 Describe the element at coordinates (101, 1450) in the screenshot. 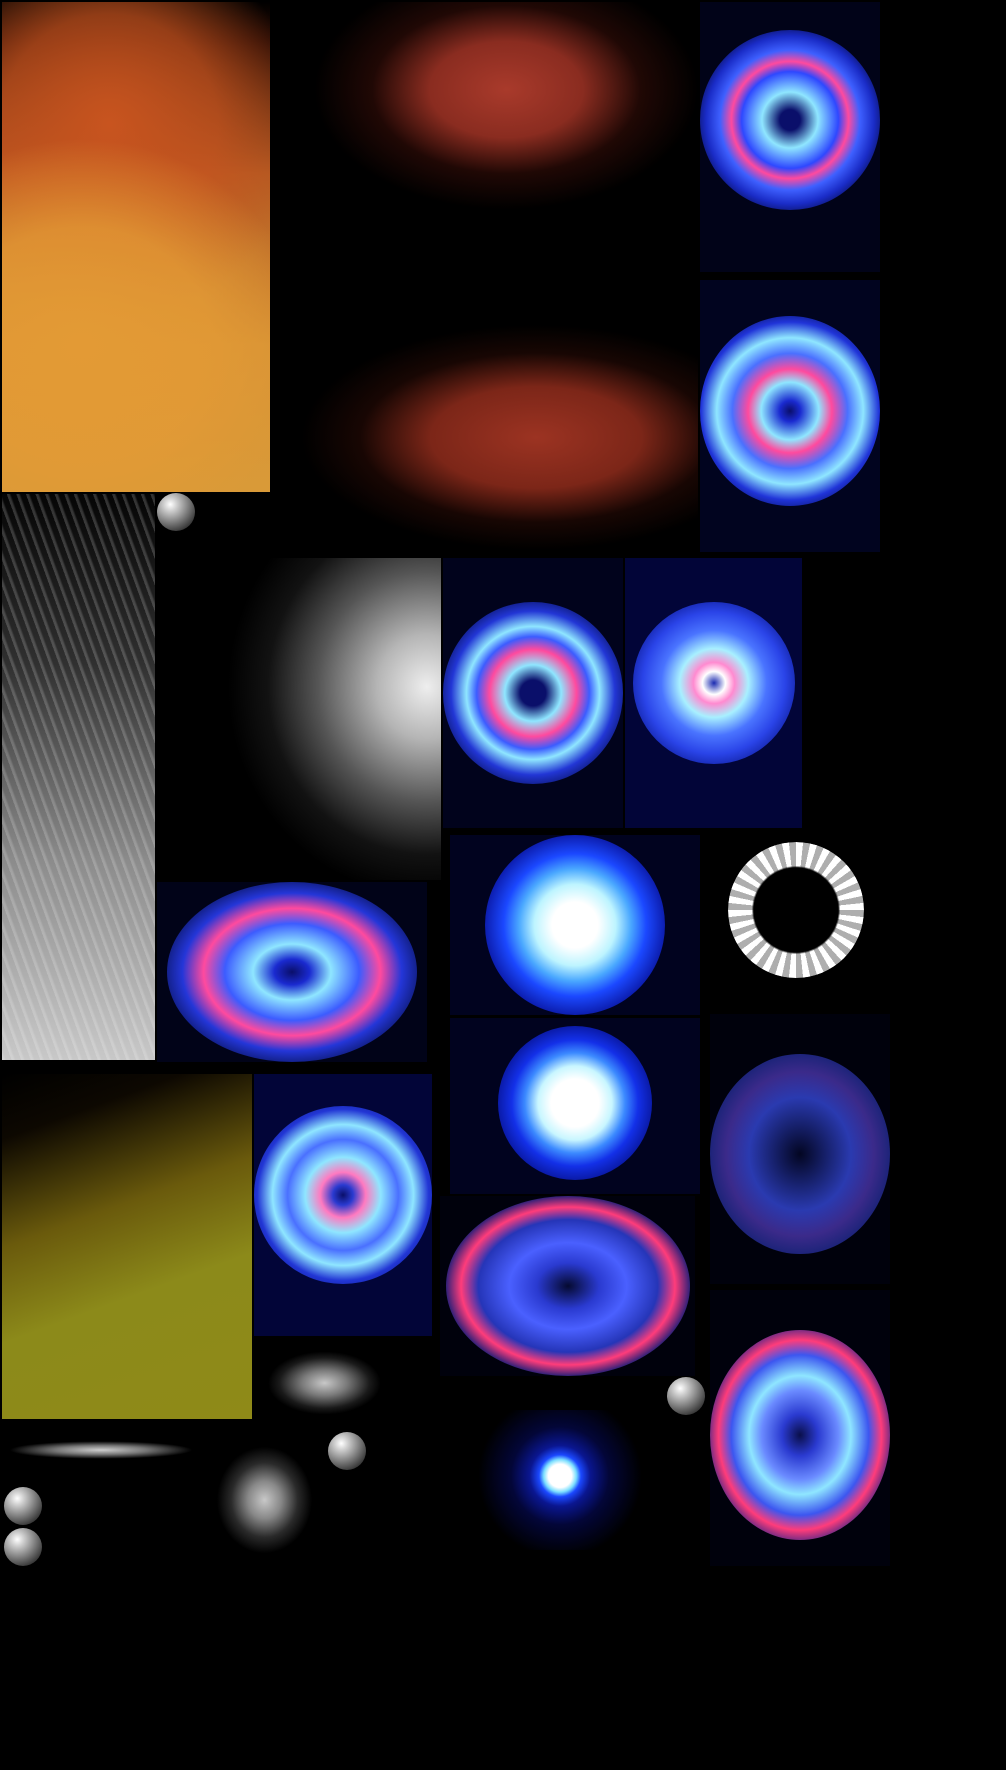

I see `grey-line-icon` at that location.